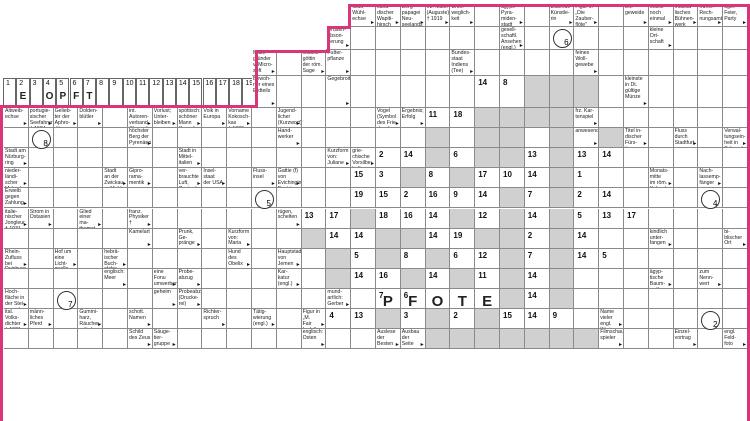  Describe the element at coordinates (209, 92) in the screenshot. I see `solution-cell: 16` at that location.